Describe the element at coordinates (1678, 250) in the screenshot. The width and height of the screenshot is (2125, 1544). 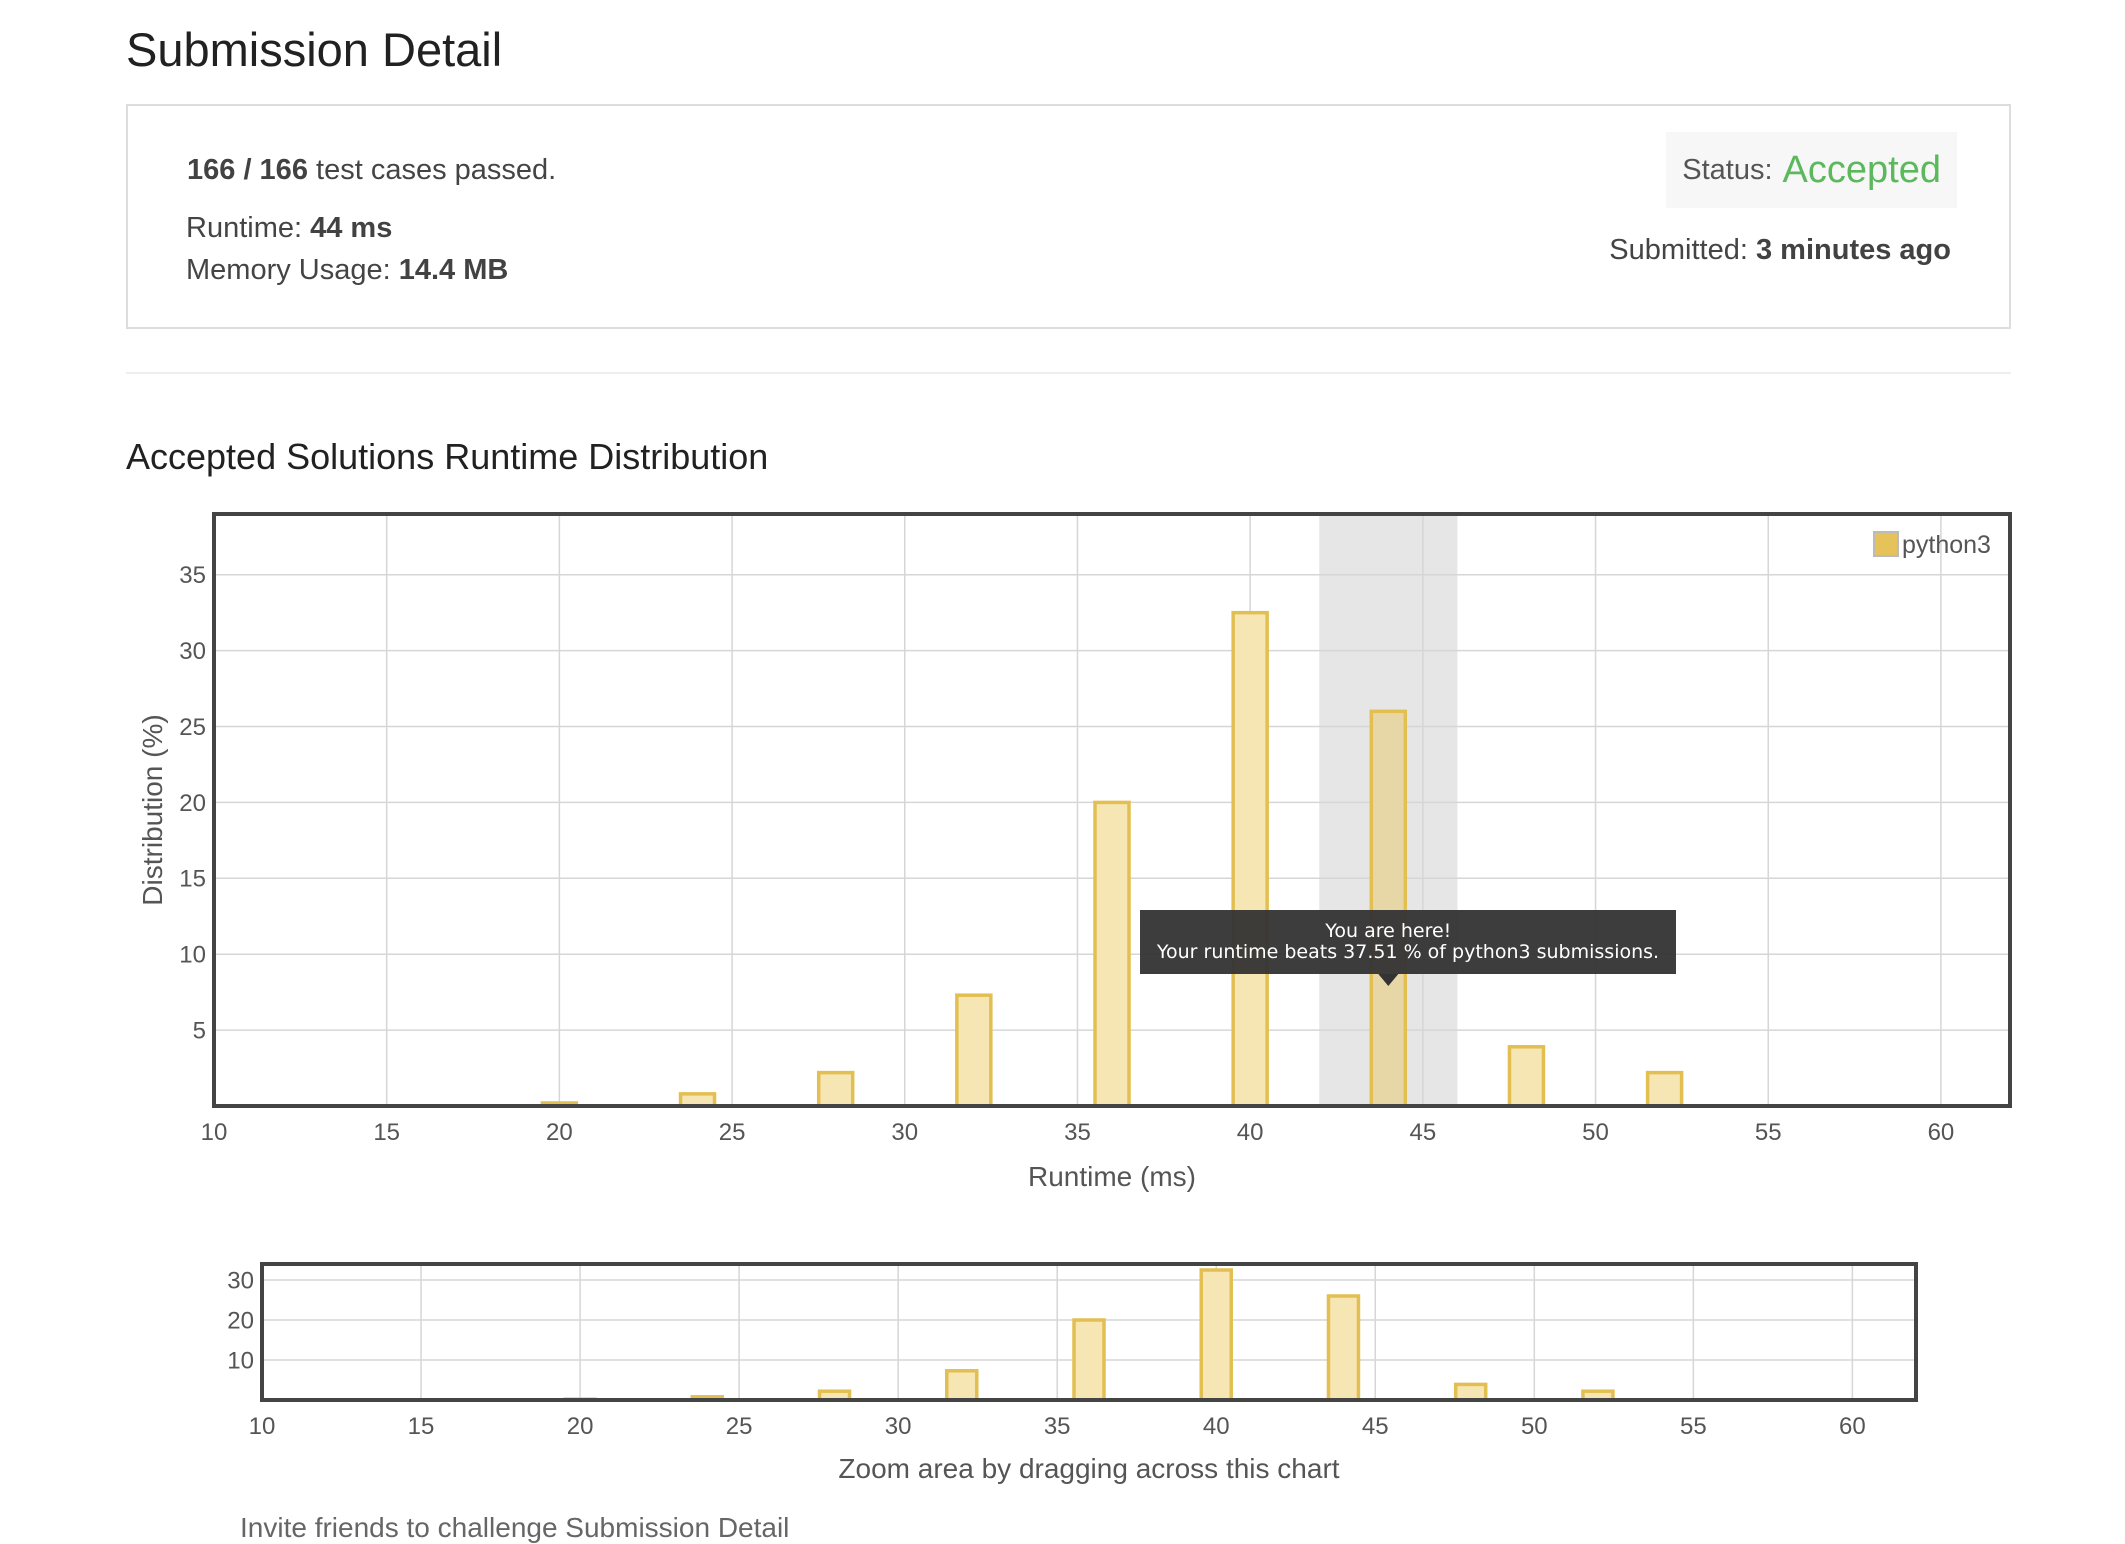
I see `submitted-label: Submitted:` at that location.